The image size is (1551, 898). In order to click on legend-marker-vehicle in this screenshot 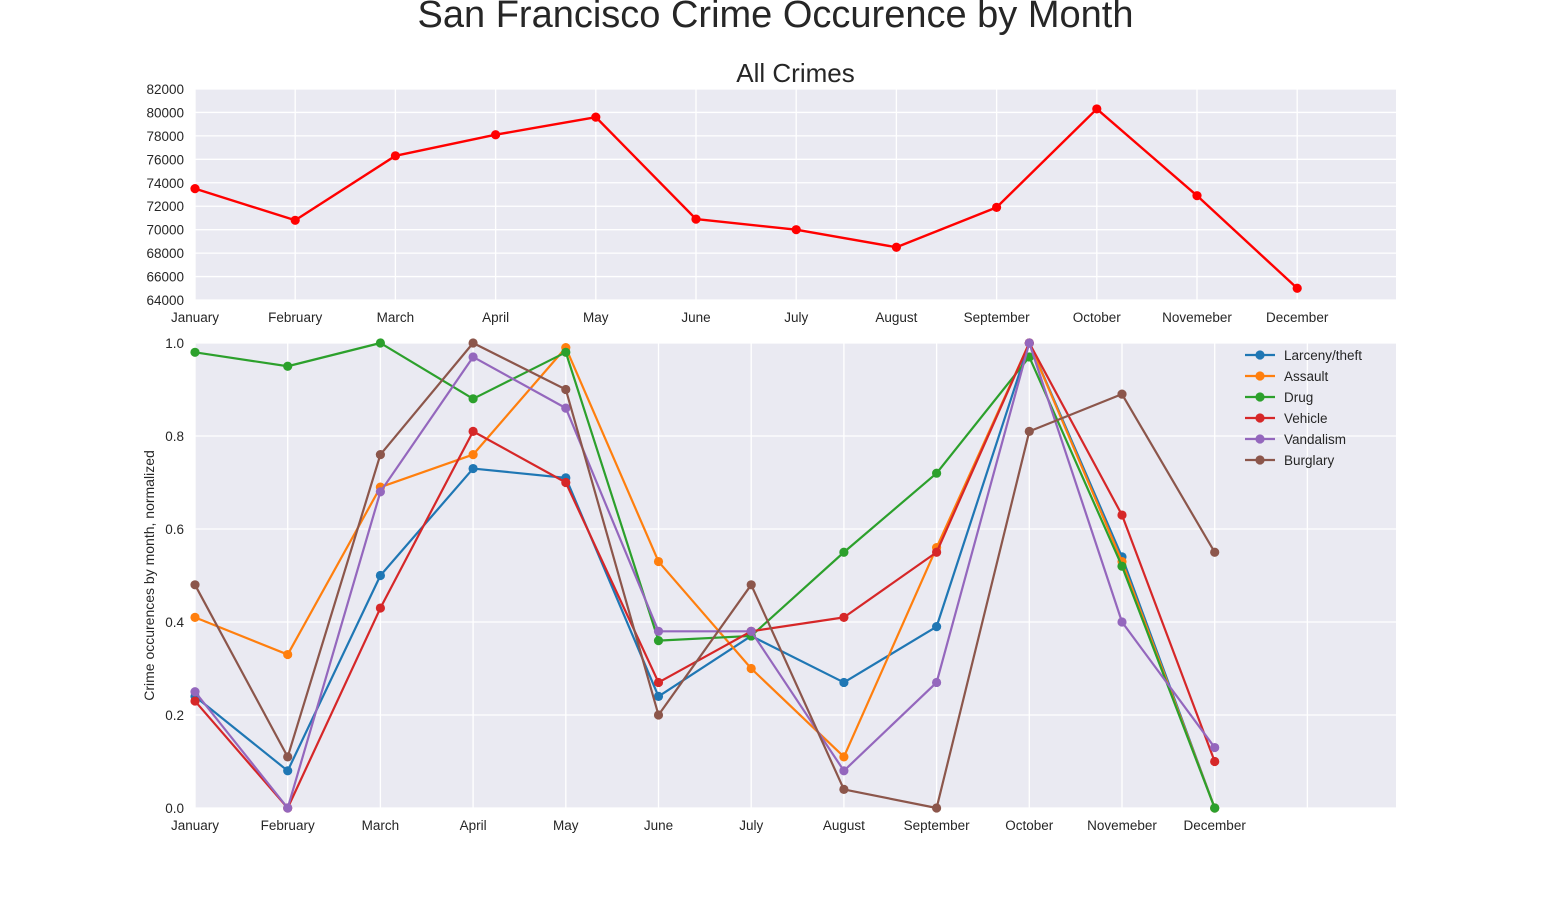, I will do `click(1260, 418)`.